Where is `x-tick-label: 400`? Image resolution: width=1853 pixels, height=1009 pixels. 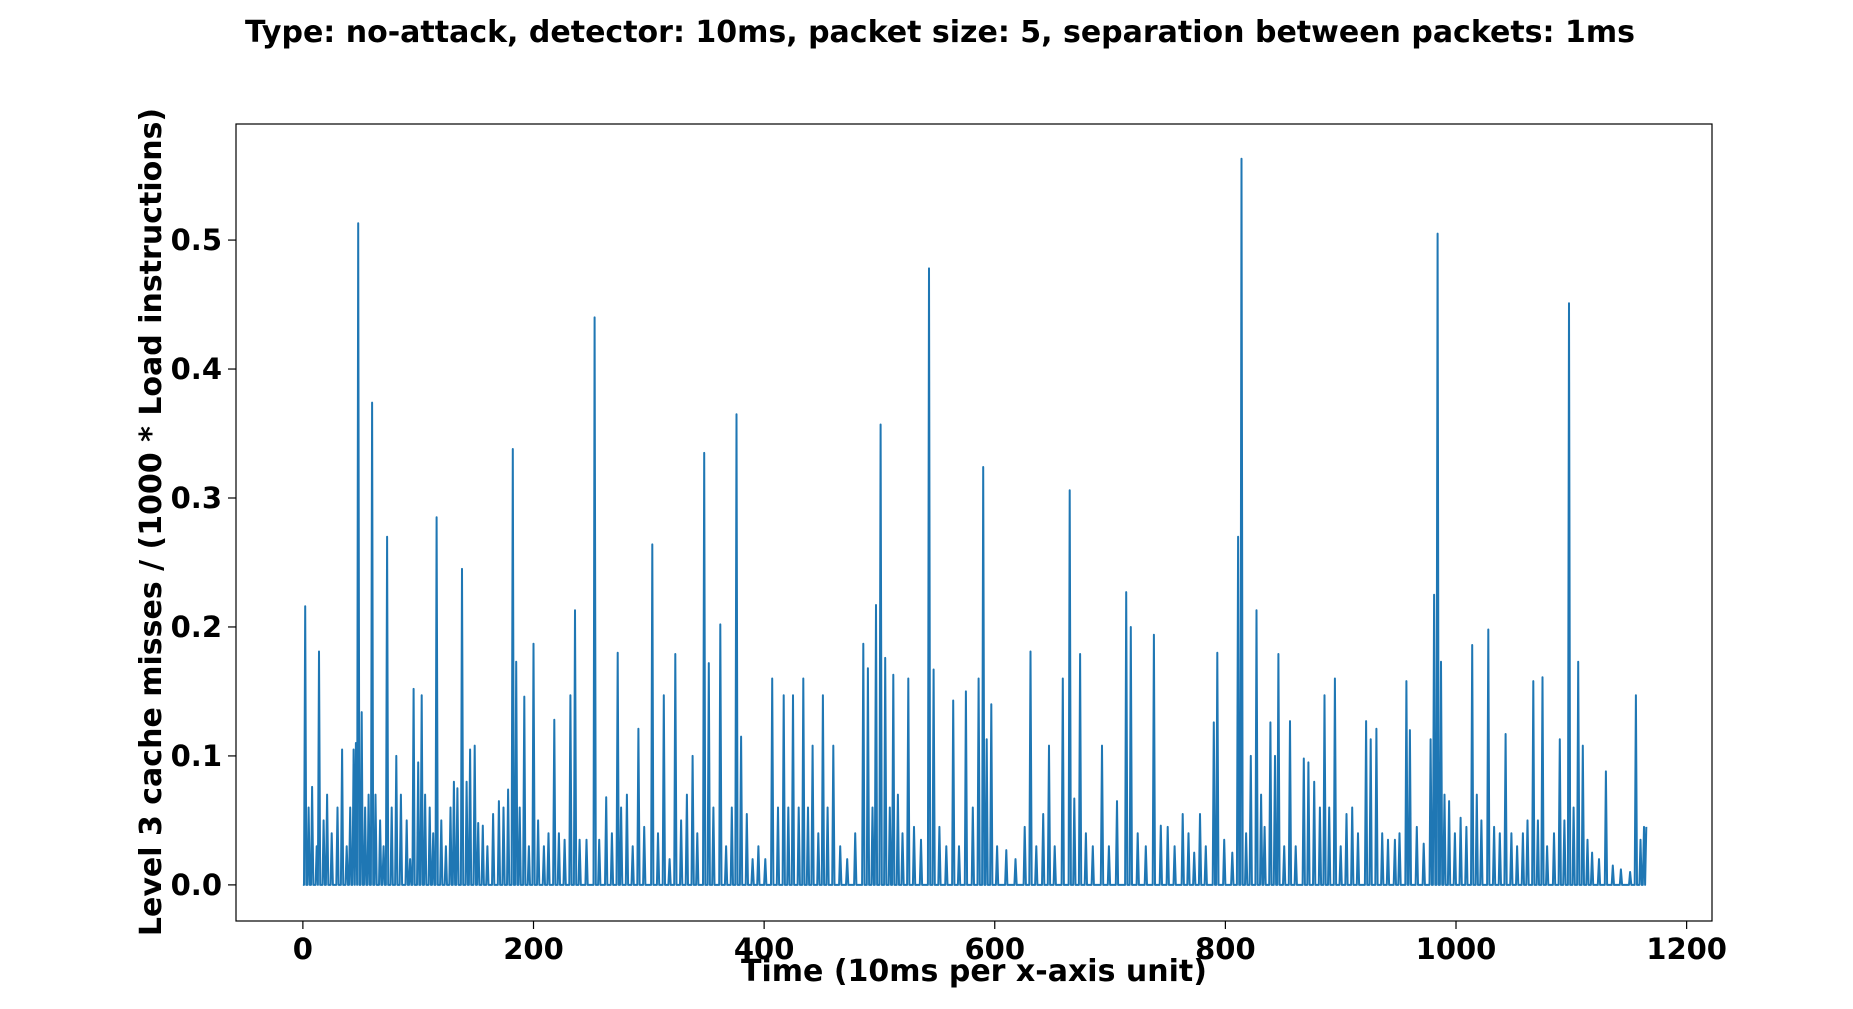 x-tick-label: 400 is located at coordinates (764, 949).